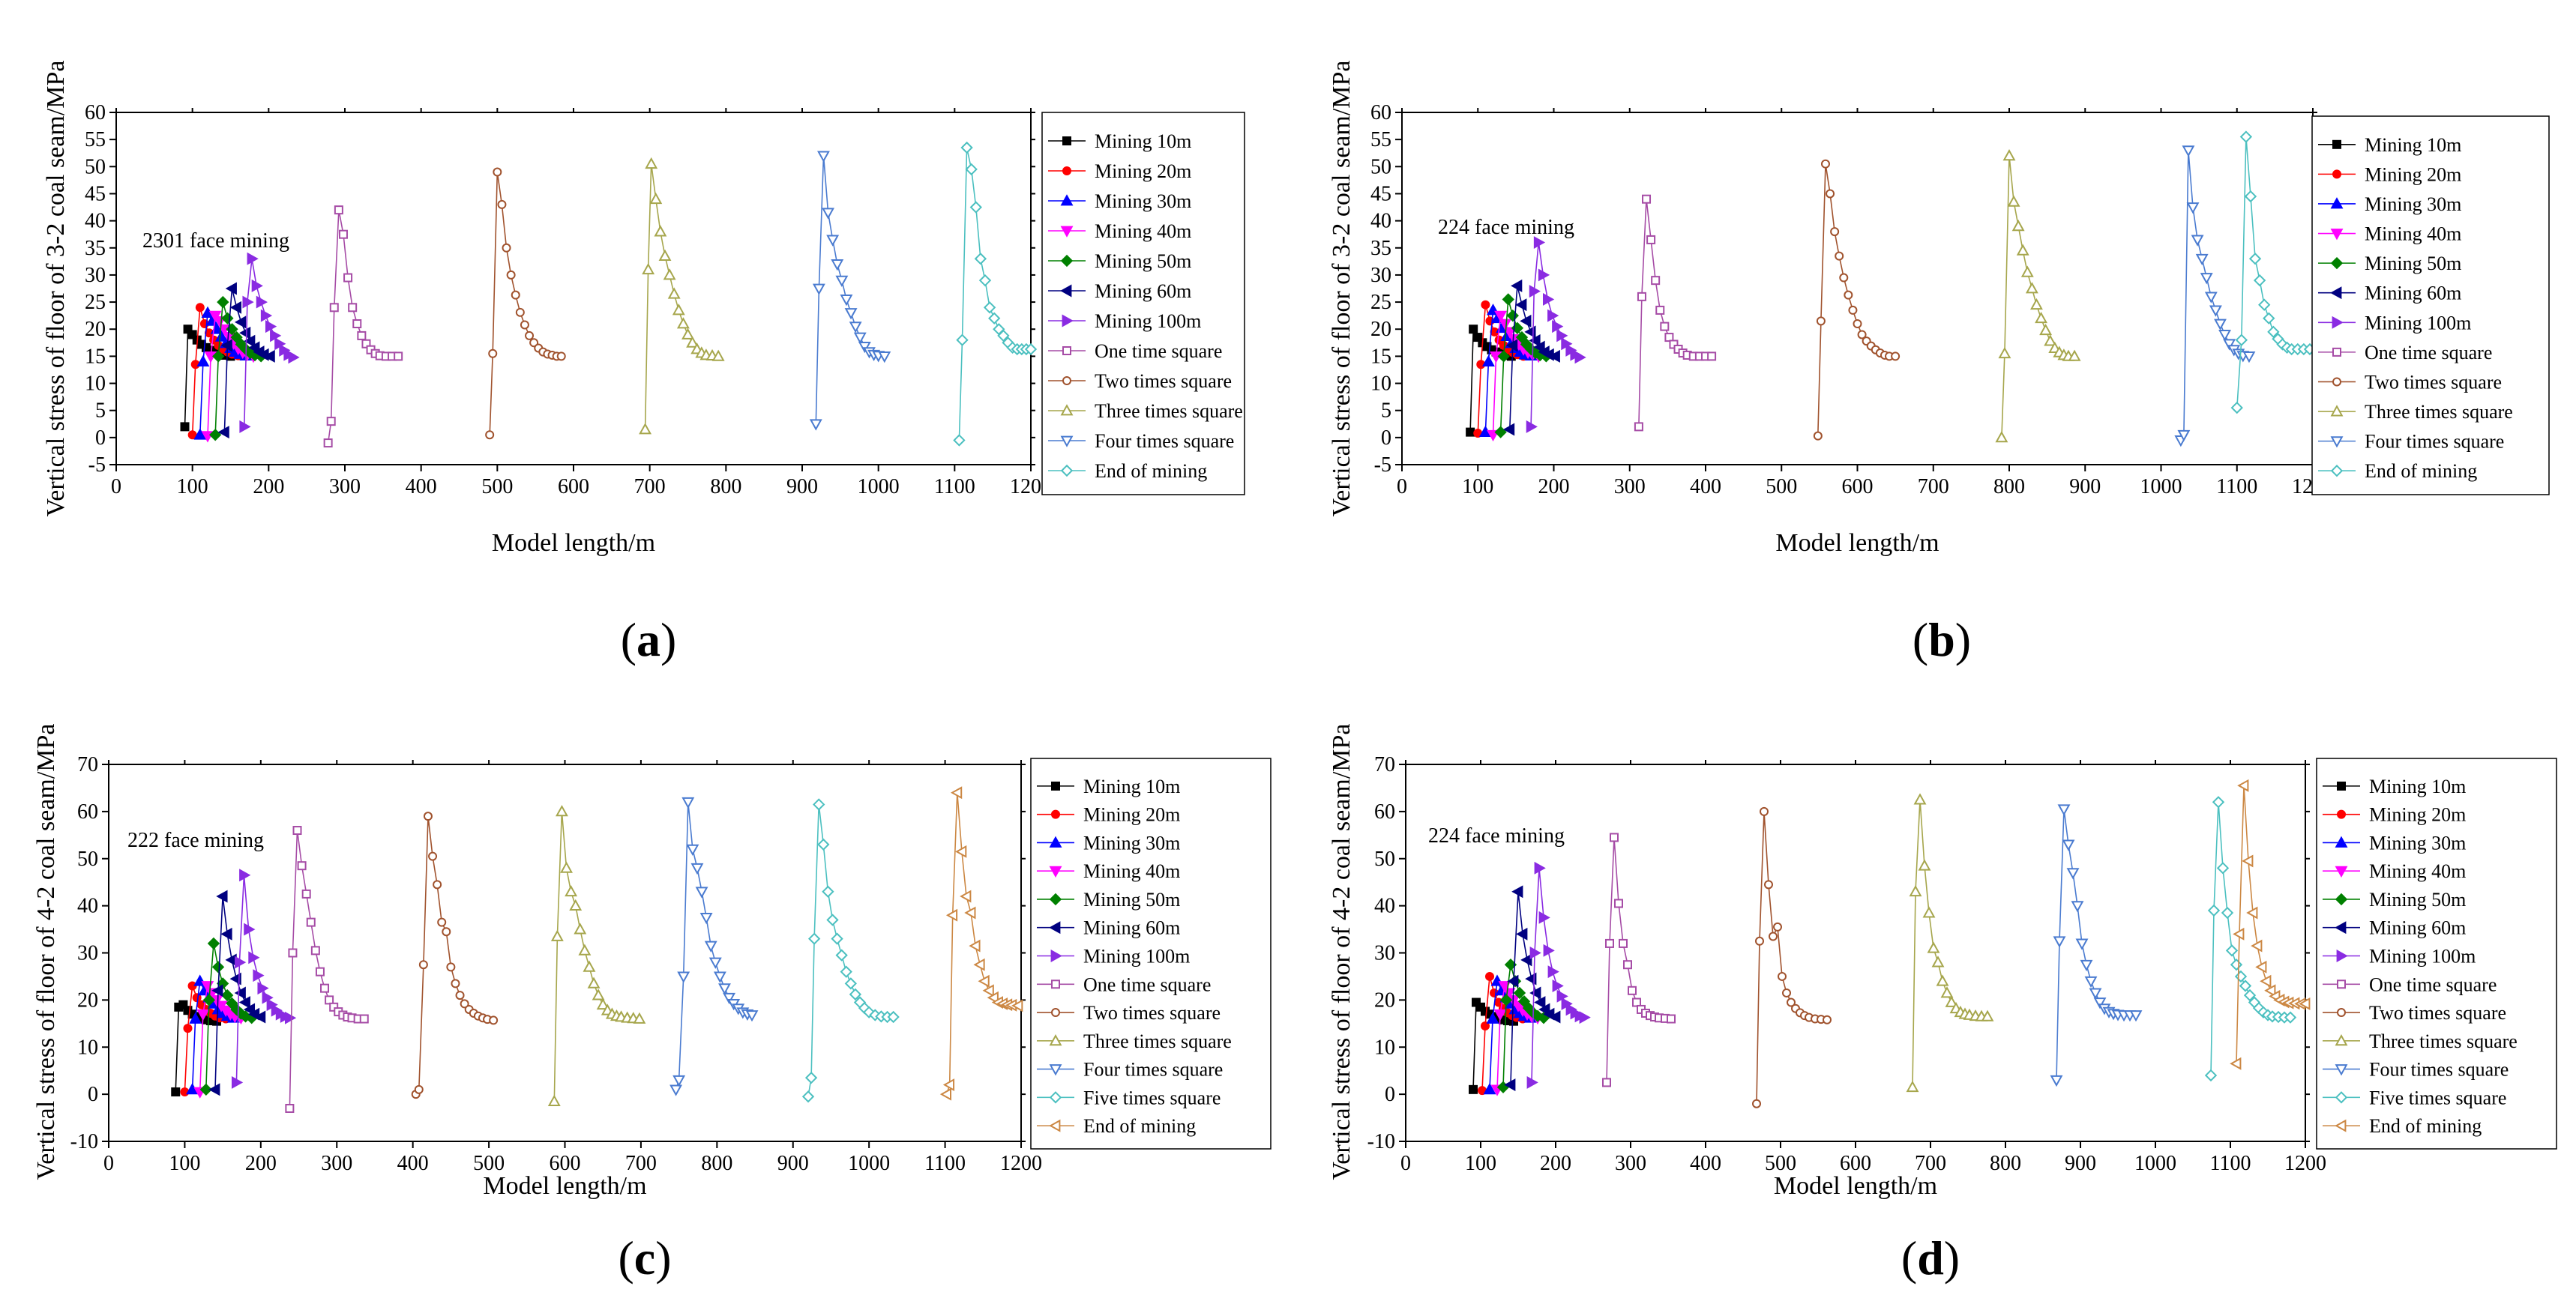  Describe the element at coordinates (626, 1258) in the screenshot. I see `panel-paren: (` at that location.